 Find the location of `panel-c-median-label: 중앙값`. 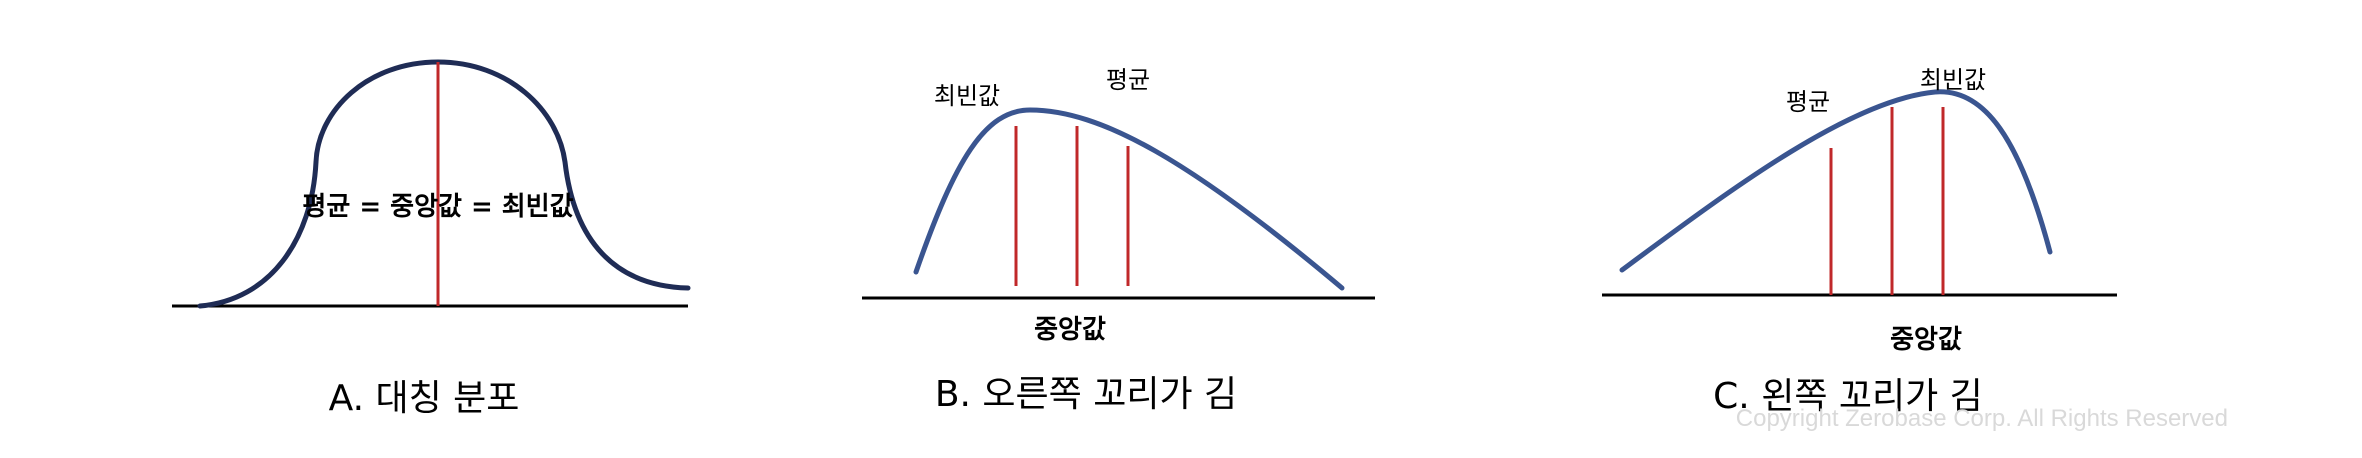

panel-c-median-label: 중앙값 is located at coordinates (1926, 340).